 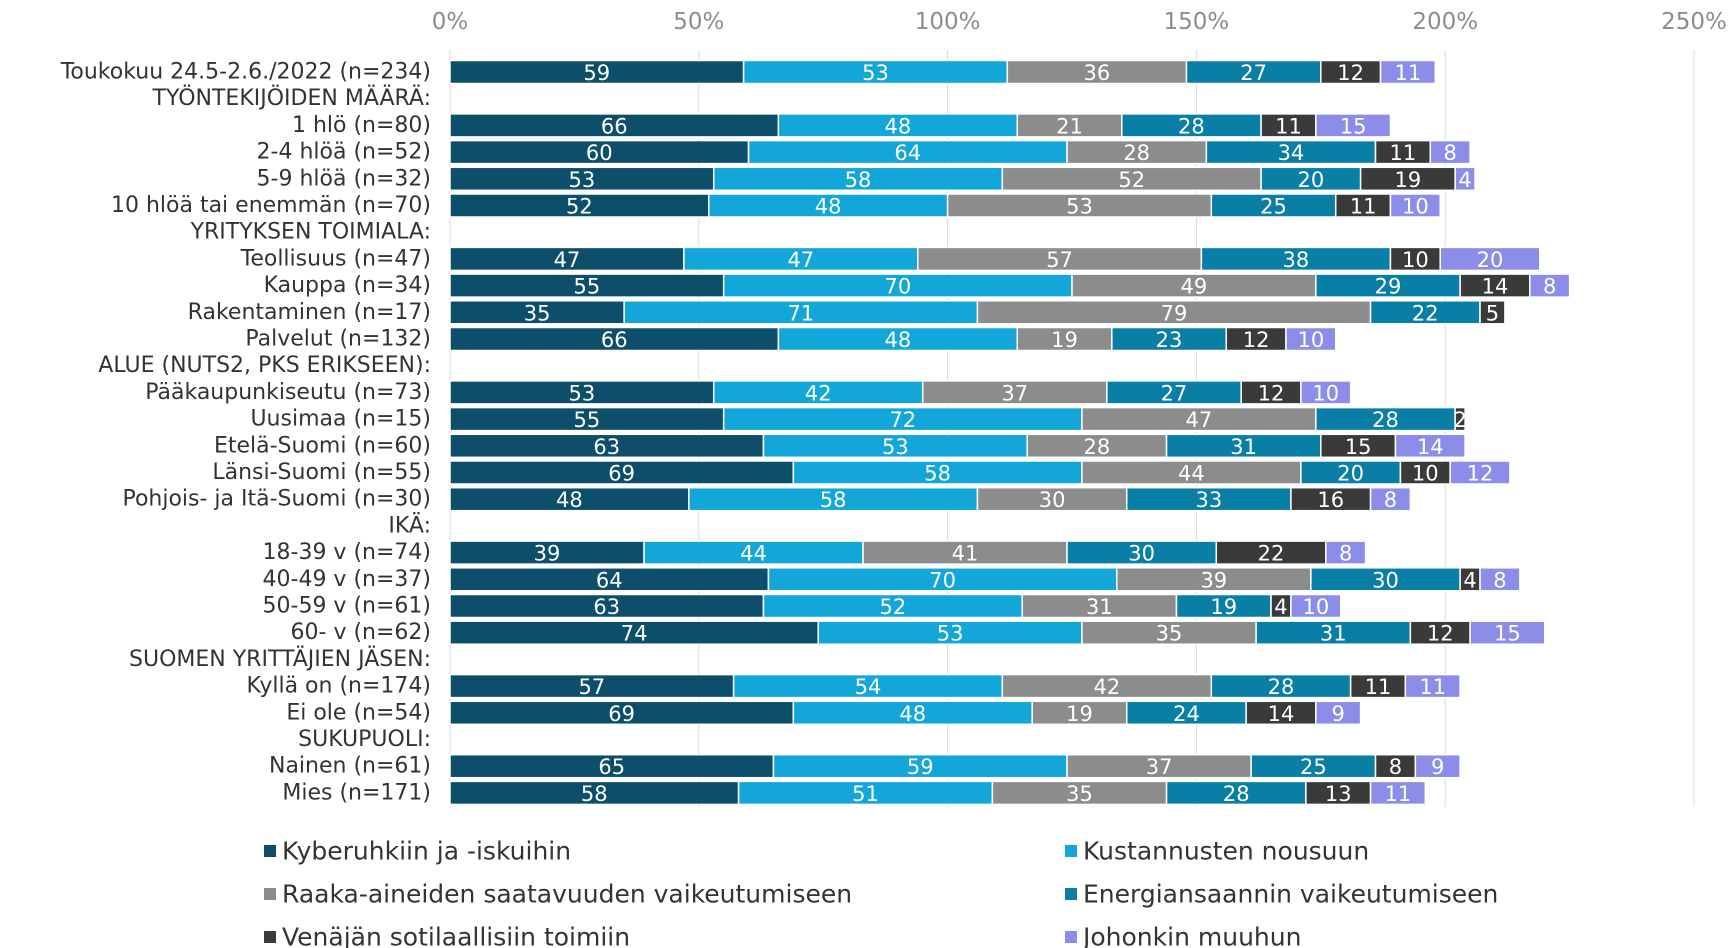 I want to click on data-label: 79, so click(x=1174, y=313).